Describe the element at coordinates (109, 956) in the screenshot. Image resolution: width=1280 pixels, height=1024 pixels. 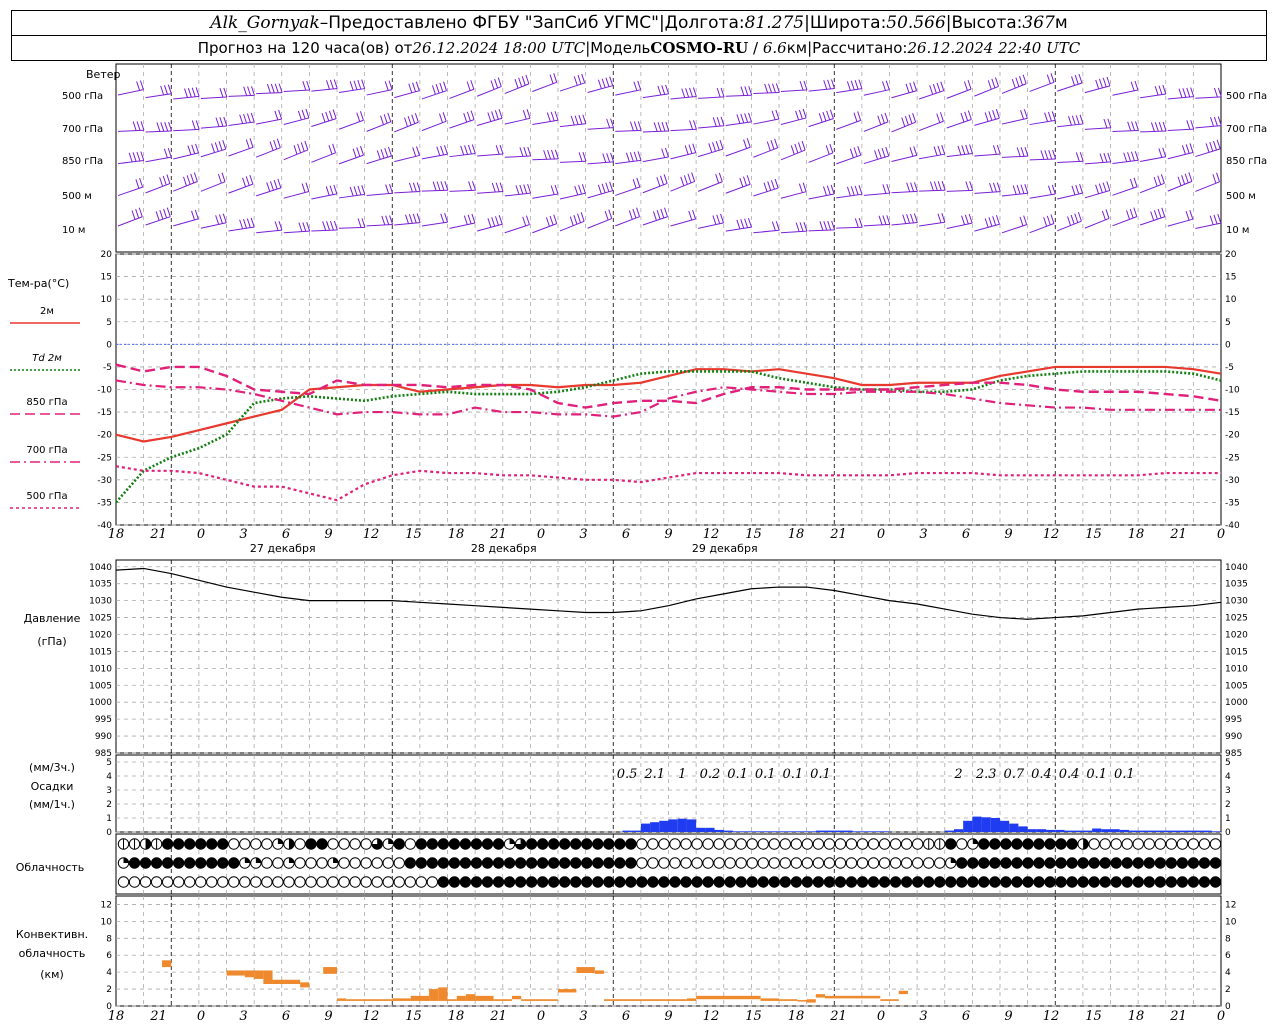
I see `conv-y-tick: 6` at that location.